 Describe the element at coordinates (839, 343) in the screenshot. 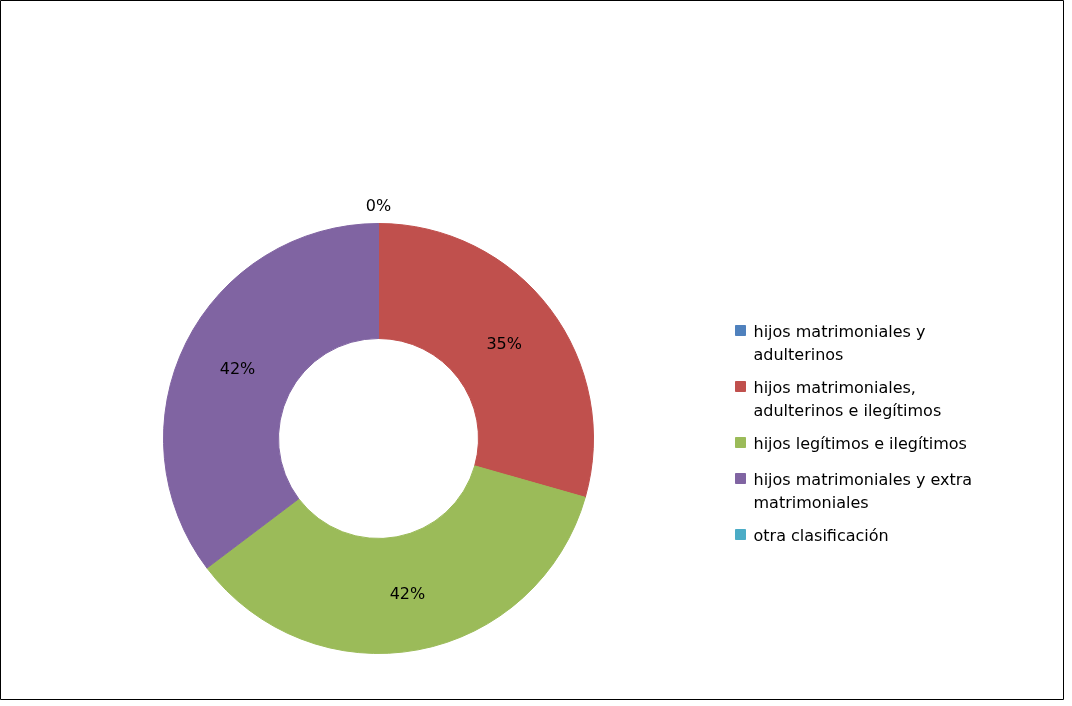

I see `legend-label: hijos matrimoniales y adulterinos` at that location.